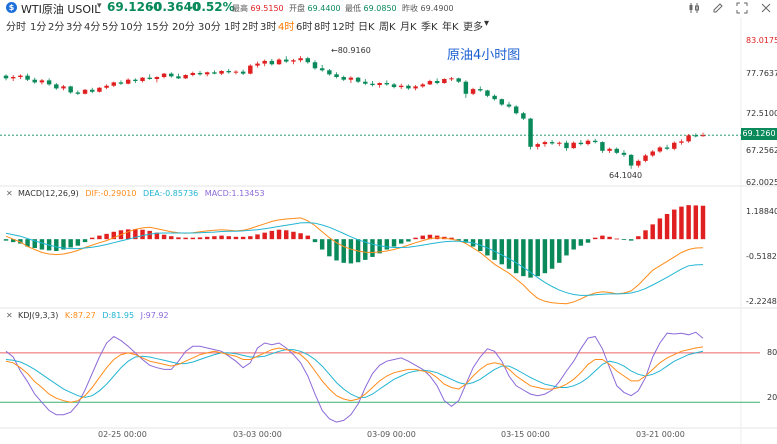 Image resolution: width=777 pixels, height=444 pixels. Describe the element at coordinates (232, 27) in the screenshot. I see `timeframe-tab: 1时` at that location.